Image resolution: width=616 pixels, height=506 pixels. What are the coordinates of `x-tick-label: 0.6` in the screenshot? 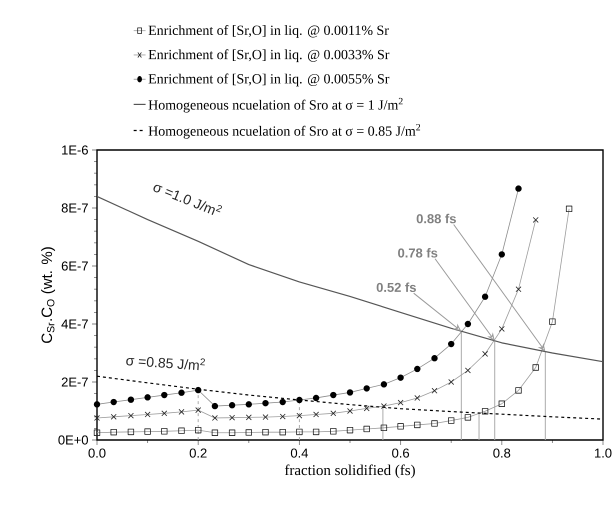 It's located at (401, 453).